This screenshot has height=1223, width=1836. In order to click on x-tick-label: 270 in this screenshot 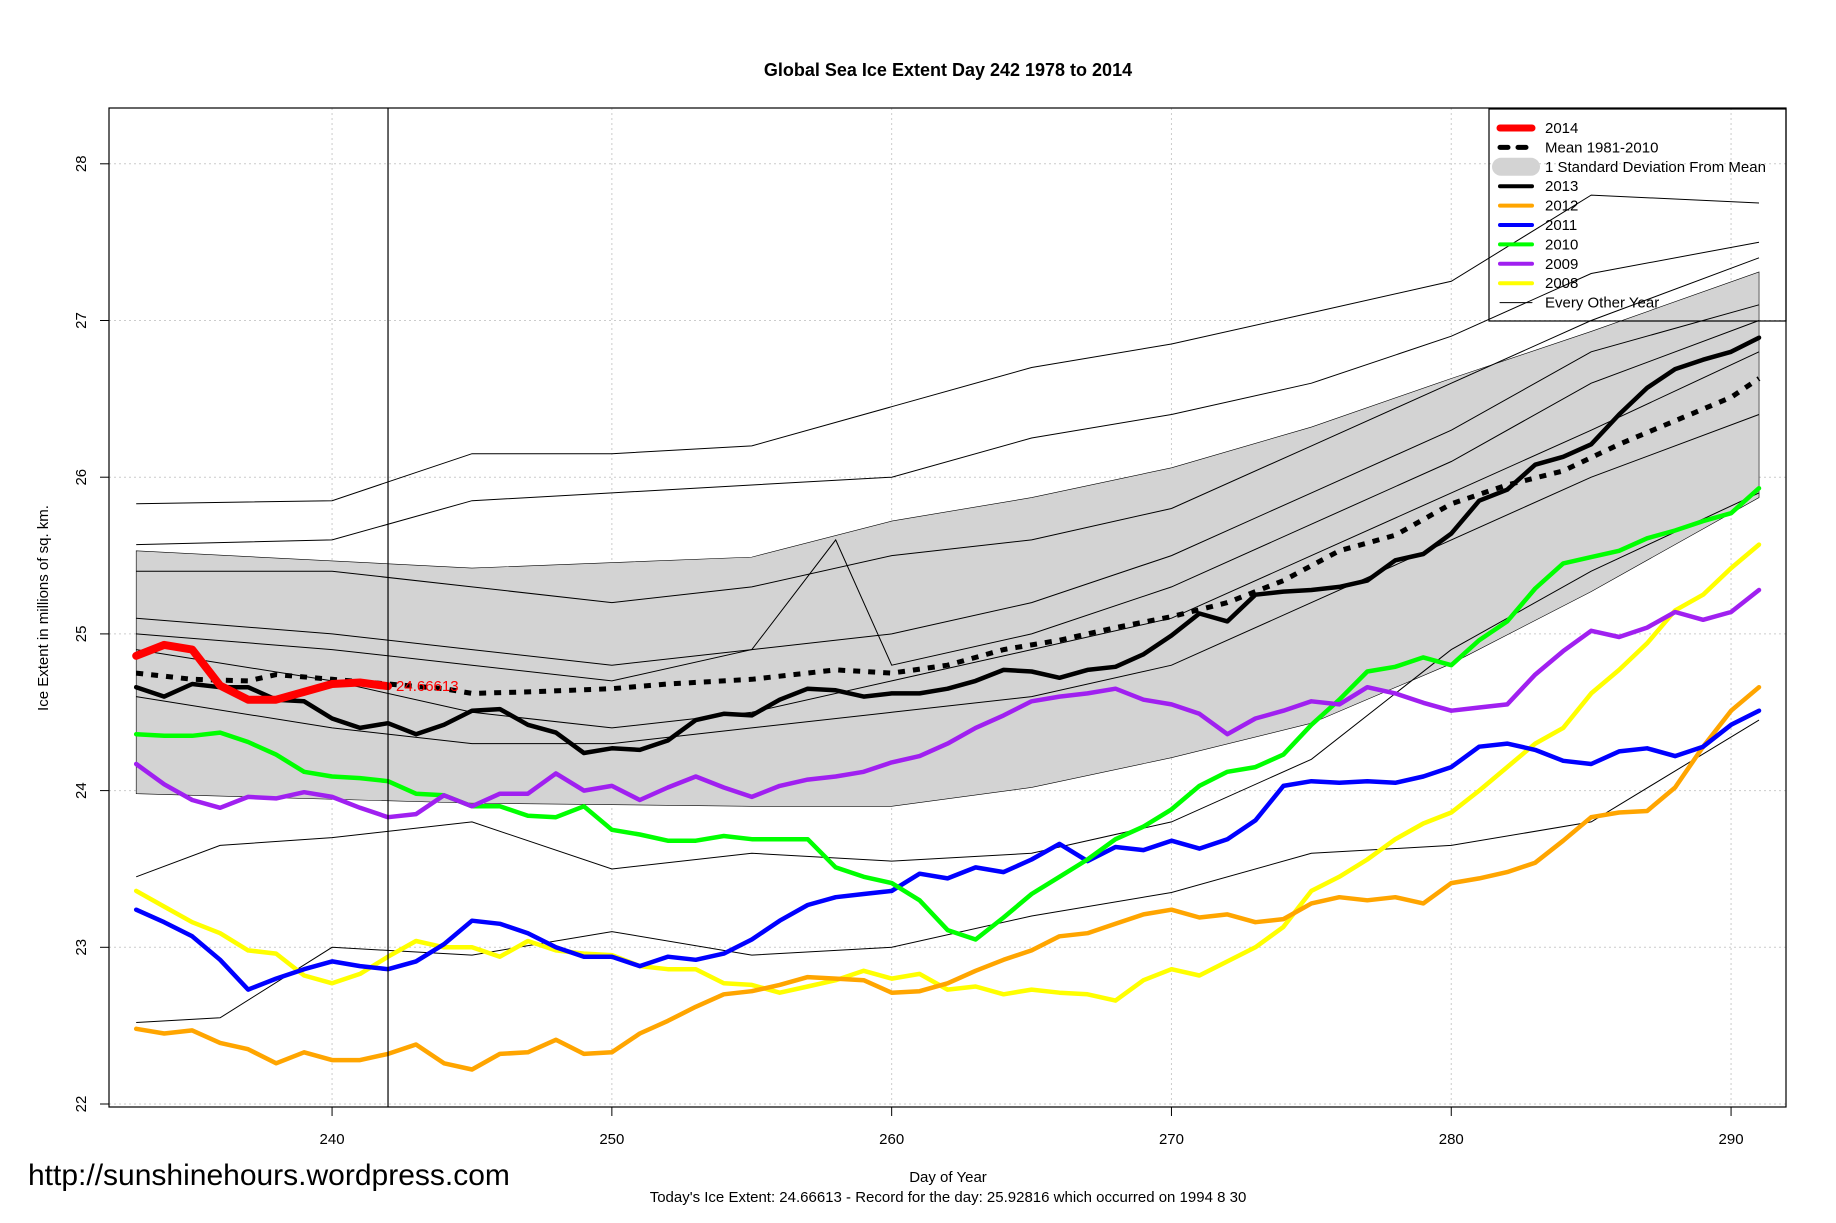, I will do `click(1171, 1139)`.